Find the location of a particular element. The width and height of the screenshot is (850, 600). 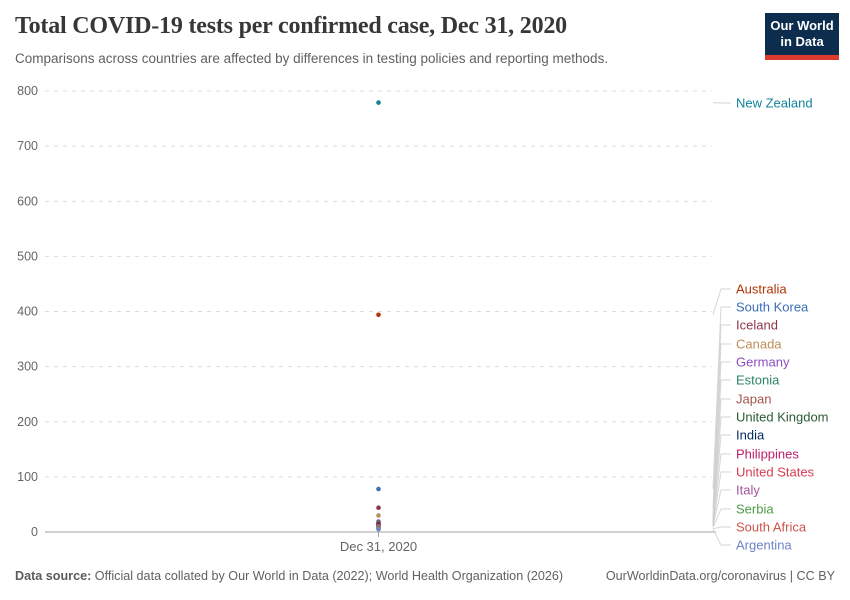

country-label-new-zealand: New Zealand is located at coordinates (774, 103).